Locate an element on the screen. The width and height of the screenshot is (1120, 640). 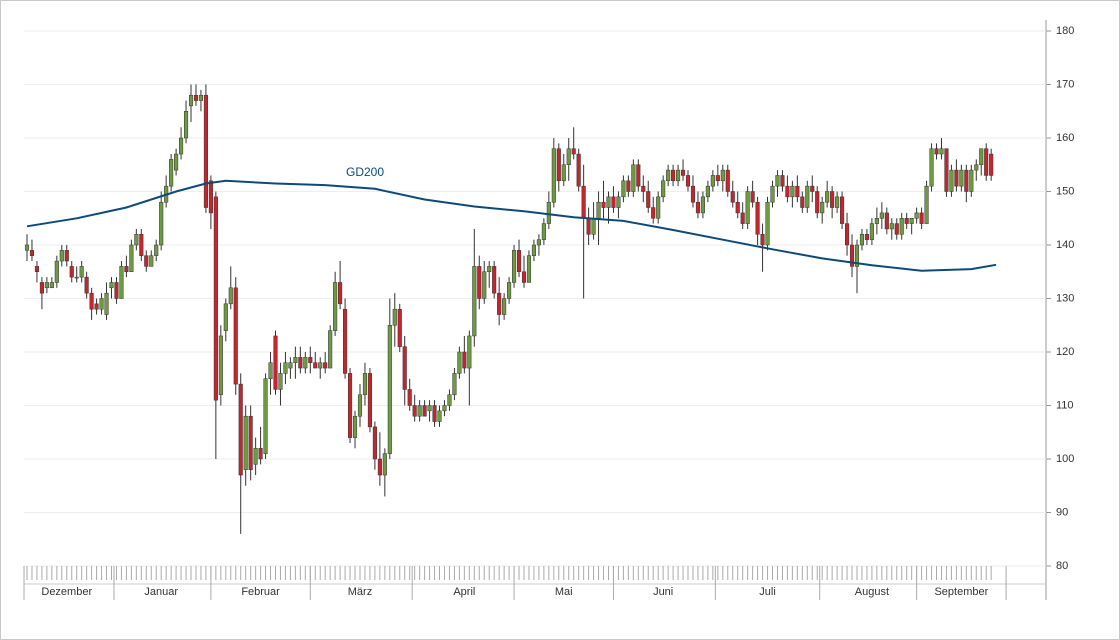
y-tick-label: 100 is located at coordinates (1065, 459).